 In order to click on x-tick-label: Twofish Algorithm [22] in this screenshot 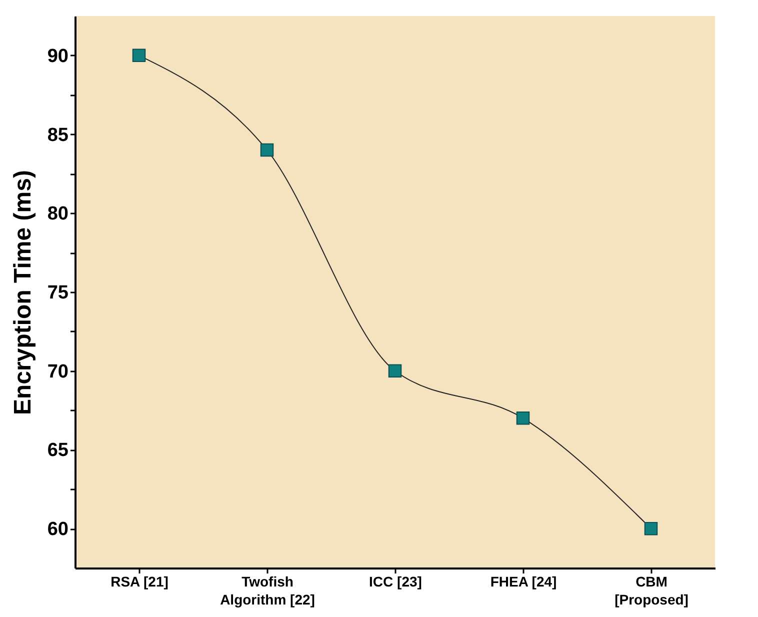, I will do `click(267, 591)`.